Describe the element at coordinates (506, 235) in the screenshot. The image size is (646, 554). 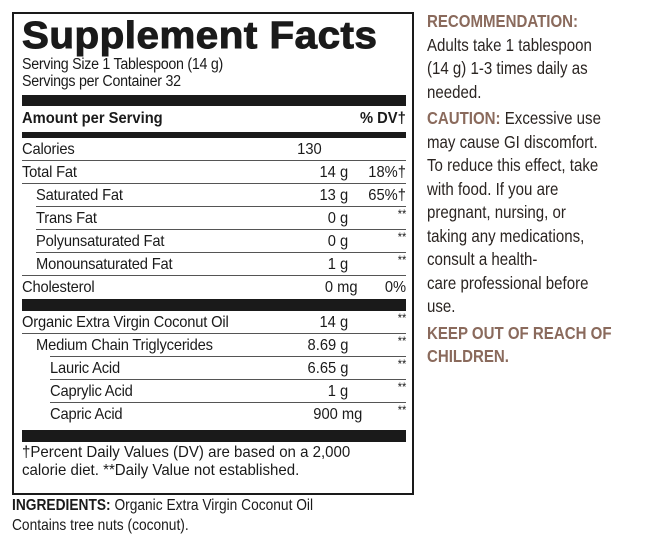
I see `caution-line: taking any medications,` at that location.